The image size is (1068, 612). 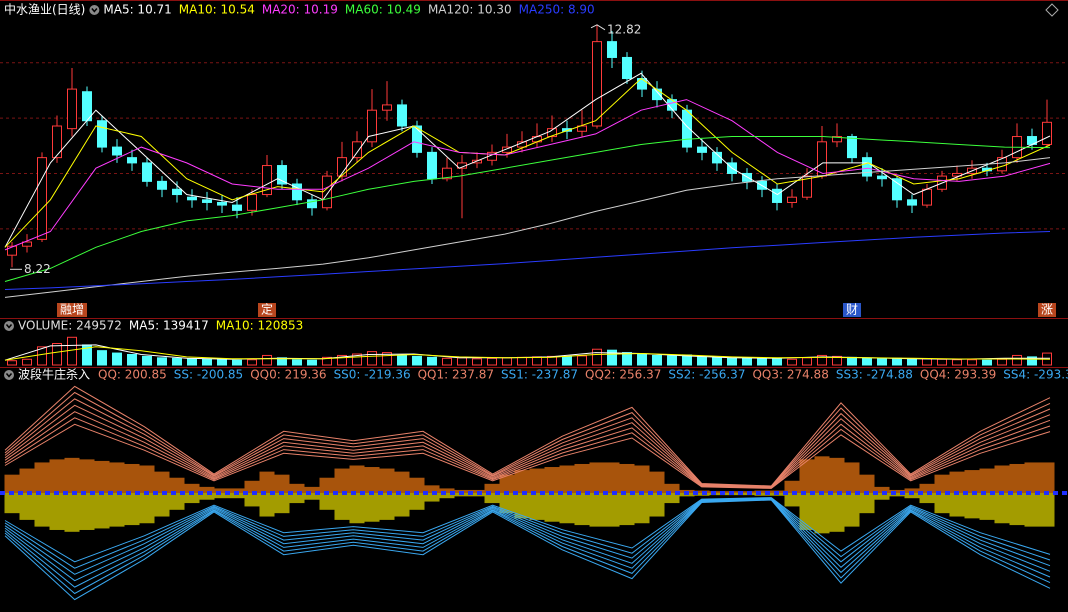 I want to click on corner-icon, so click(x=1052, y=10).